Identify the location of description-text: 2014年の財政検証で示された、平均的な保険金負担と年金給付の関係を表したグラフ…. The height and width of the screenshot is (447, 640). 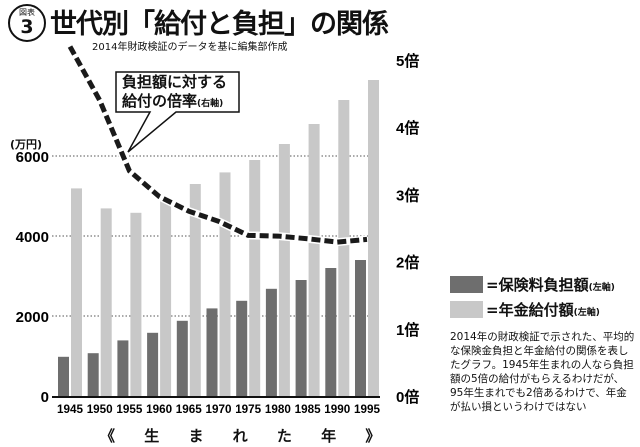
(542, 372).